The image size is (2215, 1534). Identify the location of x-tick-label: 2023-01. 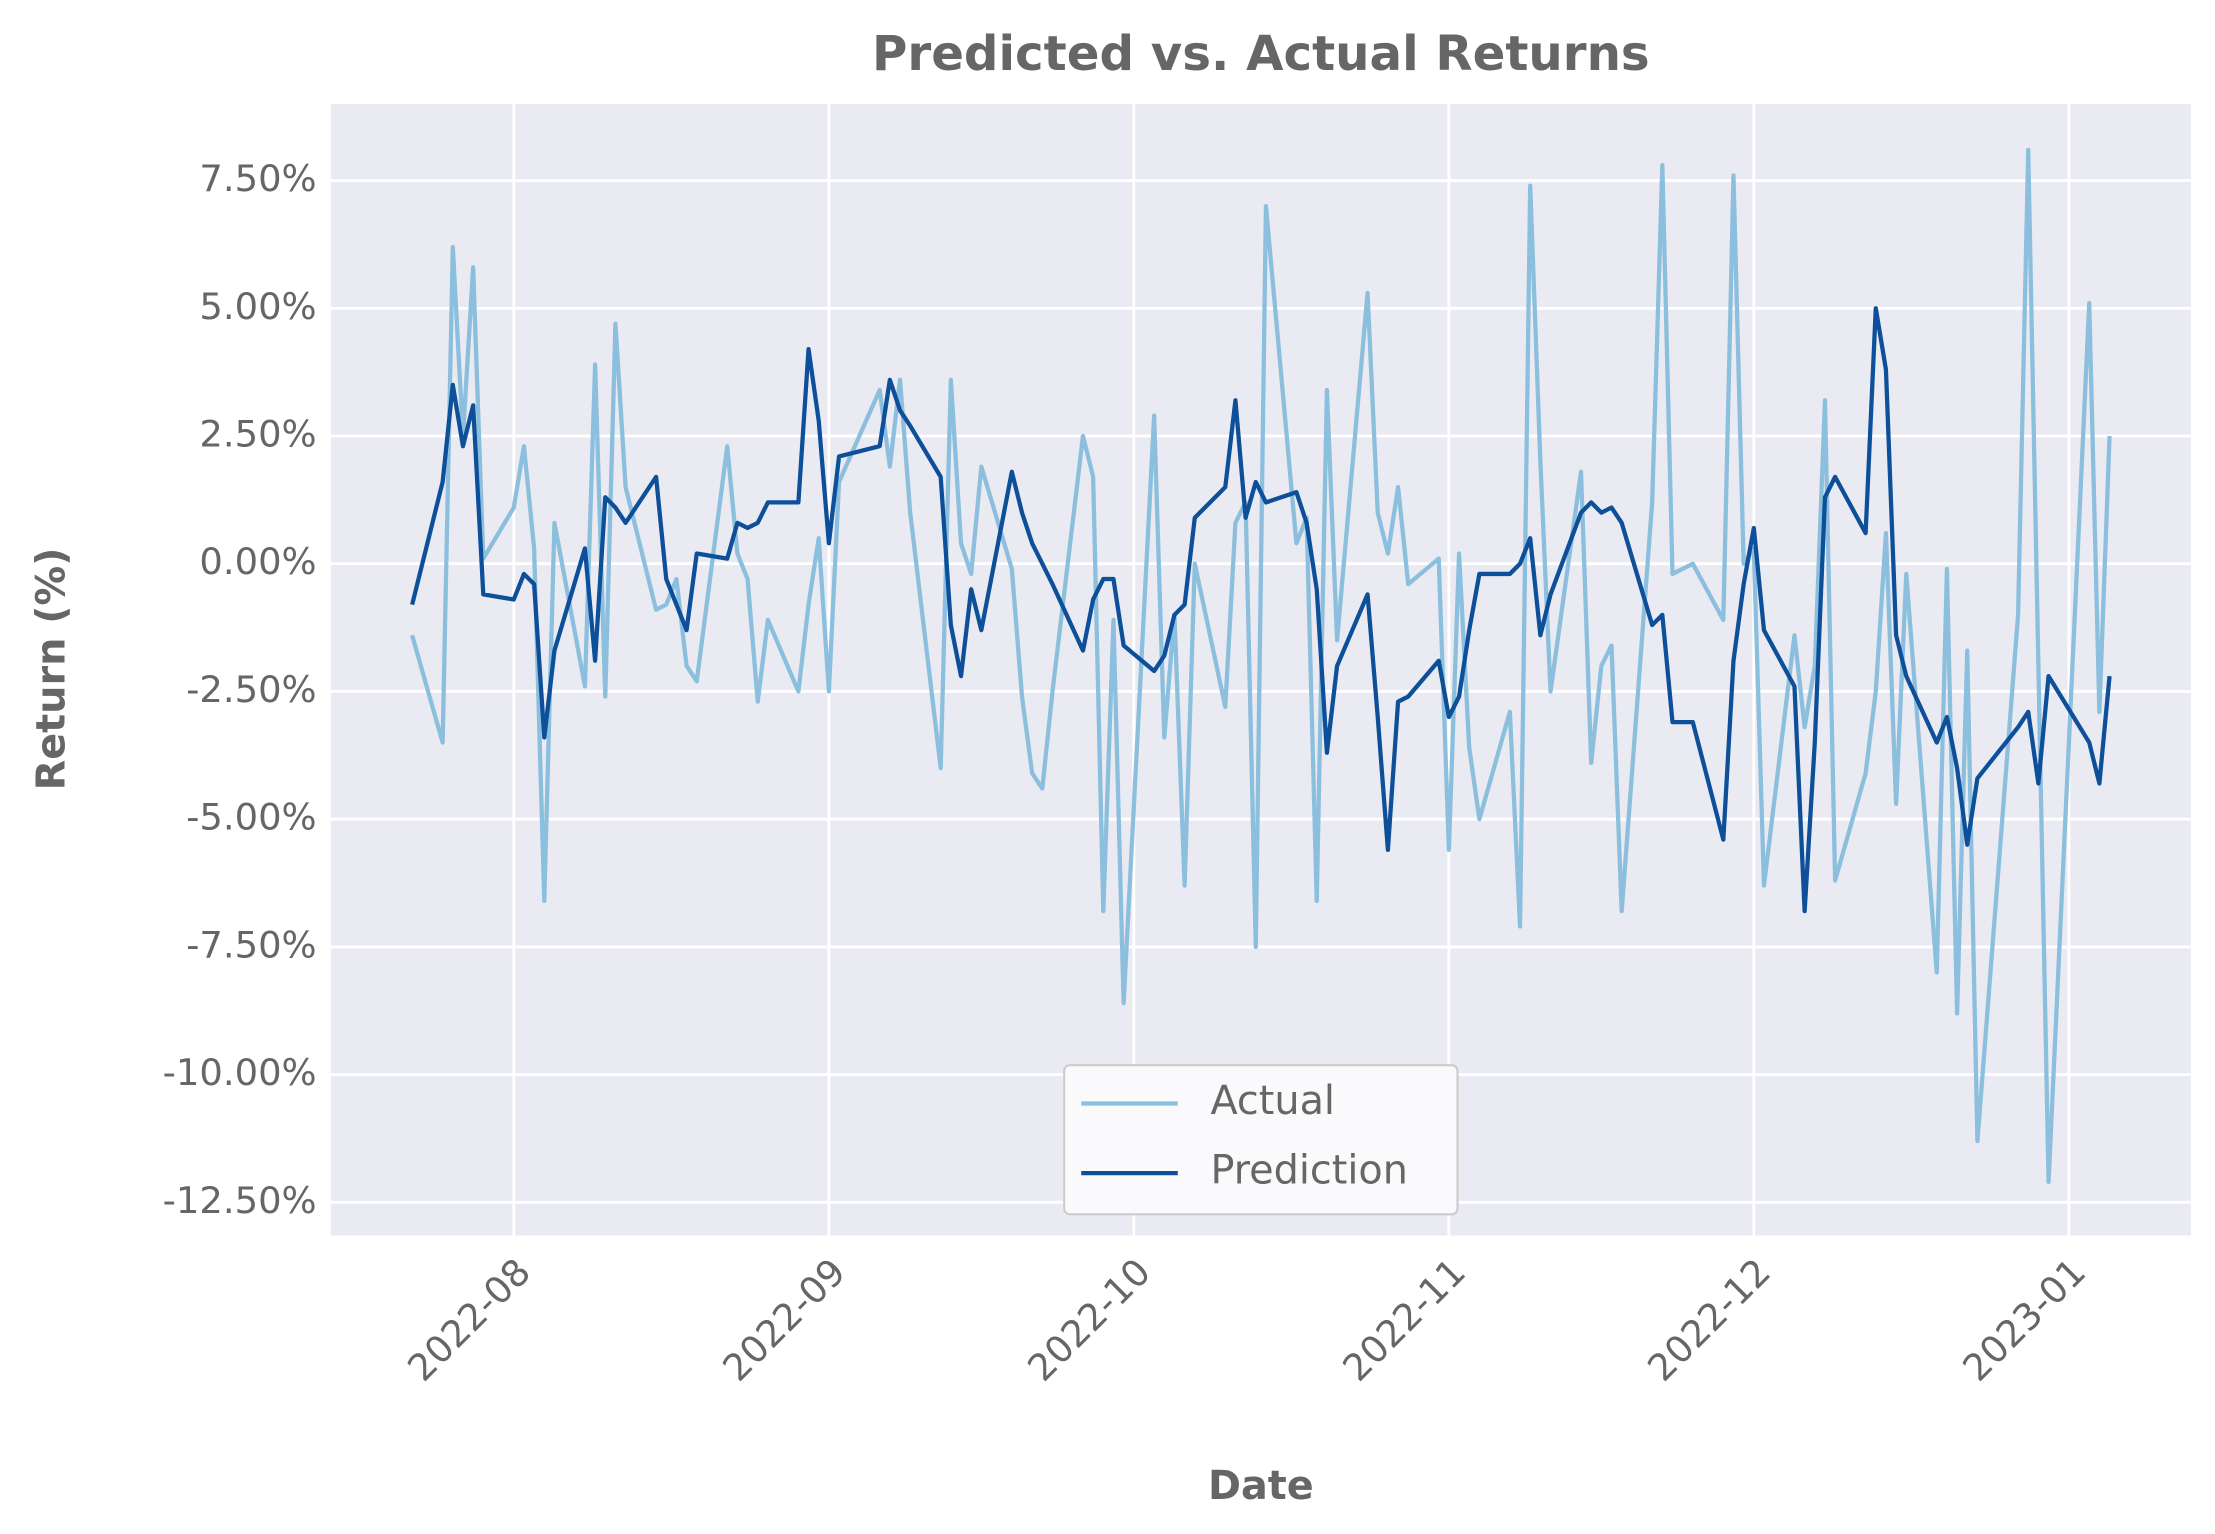
(2024, 1319).